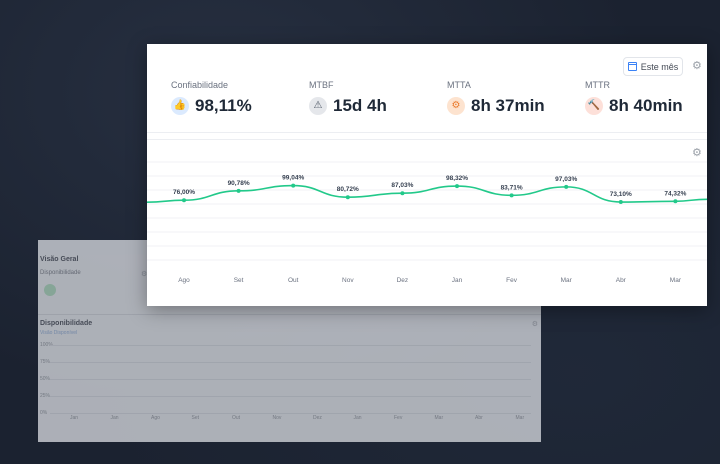  Describe the element at coordinates (403, 280) in the screenshot. I see `x-tick-label: Dez` at that location.